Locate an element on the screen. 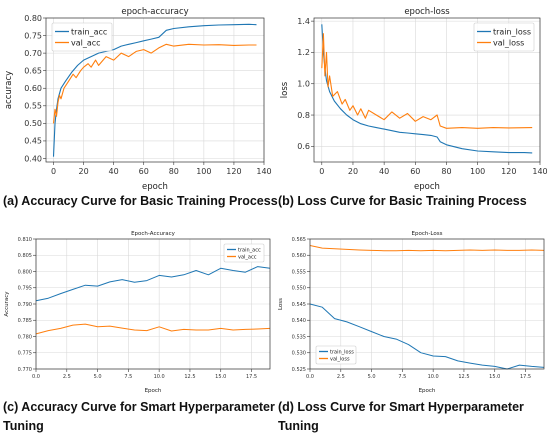  c0-x-tick-label-6: 120 is located at coordinates (233, 171).